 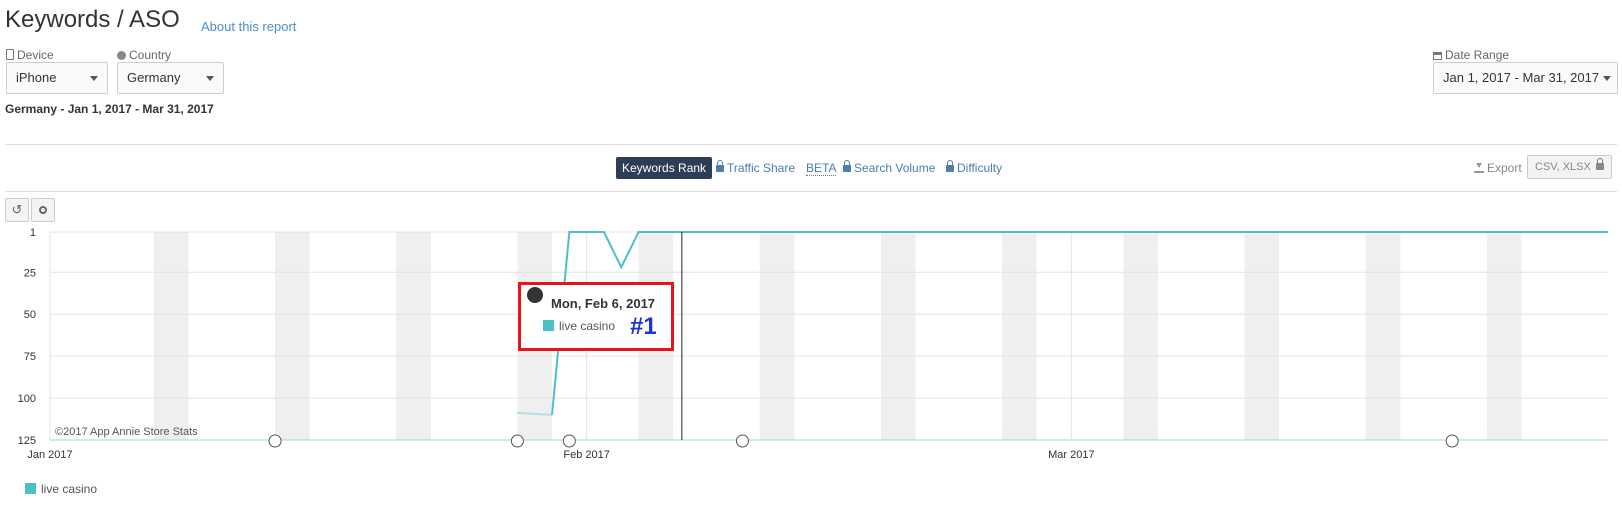 I want to click on zoom-in-button, so click(x=43, y=210).